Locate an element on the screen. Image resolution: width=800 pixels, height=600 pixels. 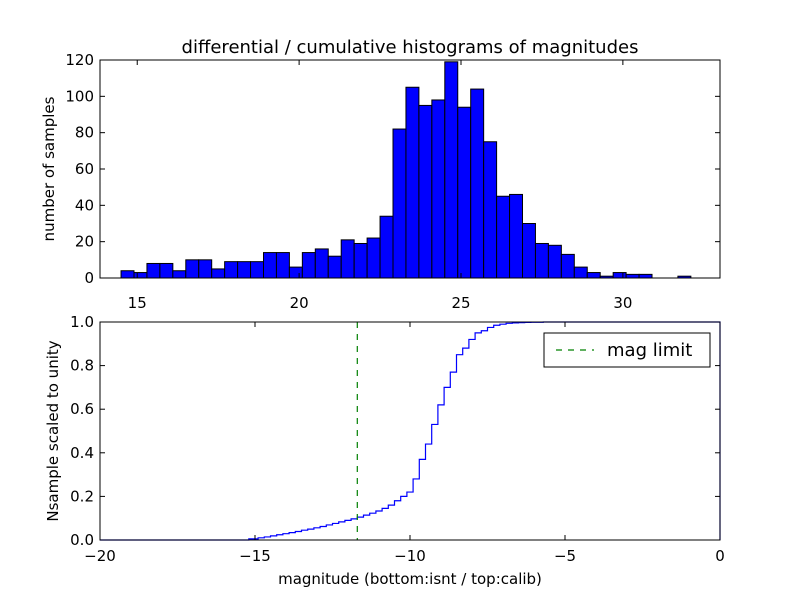
bottom-y-axis-label: Nsample scaled to unity is located at coordinates (53, 430).